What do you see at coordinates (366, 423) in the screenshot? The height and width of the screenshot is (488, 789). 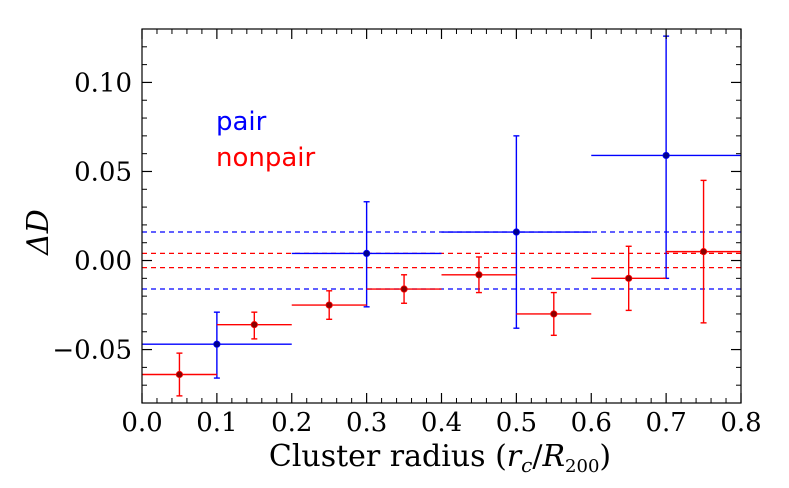 I see `x-tick-label: 0.3` at bounding box center [366, 423].